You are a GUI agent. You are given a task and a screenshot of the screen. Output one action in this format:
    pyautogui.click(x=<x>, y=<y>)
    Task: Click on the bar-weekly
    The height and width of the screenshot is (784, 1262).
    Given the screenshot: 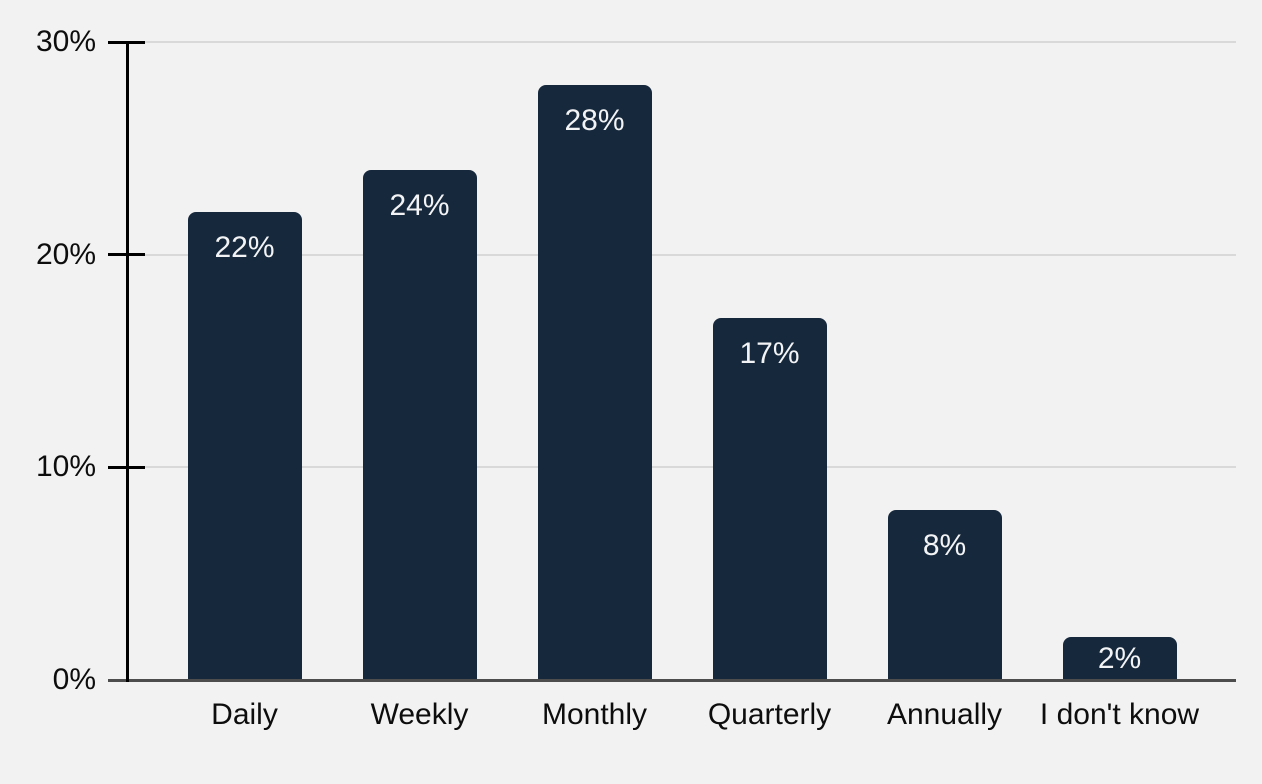 What is the action you would take?
    pyautogui.click(x=419, y=424)
    